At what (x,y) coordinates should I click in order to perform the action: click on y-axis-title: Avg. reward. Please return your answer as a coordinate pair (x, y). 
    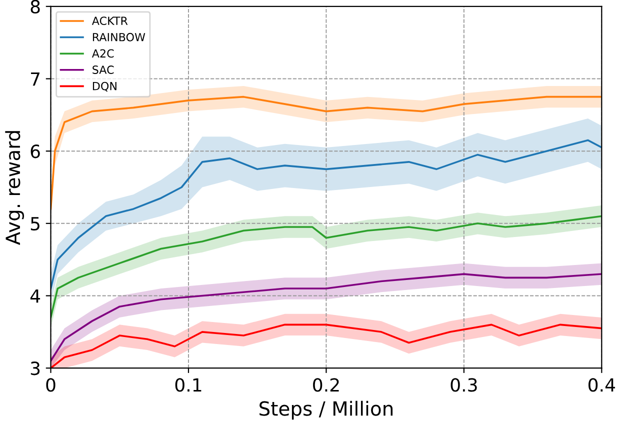
    Looking at the image, I should click on (14, 188).